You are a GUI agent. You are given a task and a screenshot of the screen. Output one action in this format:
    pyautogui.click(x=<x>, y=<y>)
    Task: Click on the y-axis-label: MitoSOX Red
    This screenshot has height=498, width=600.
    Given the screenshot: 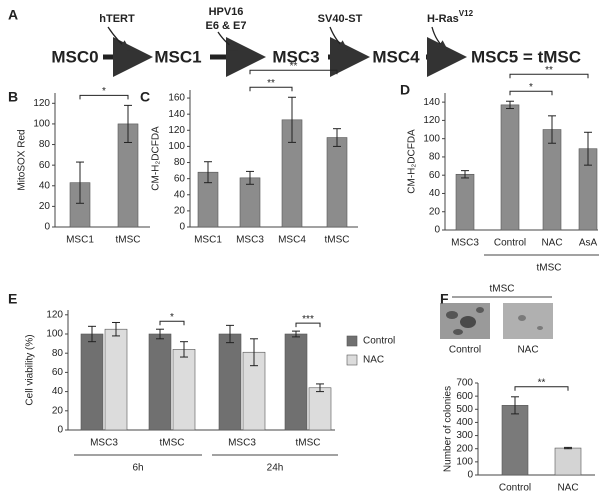 What is the action you would take?
    pyautogui.click(x=22, y=159)
    